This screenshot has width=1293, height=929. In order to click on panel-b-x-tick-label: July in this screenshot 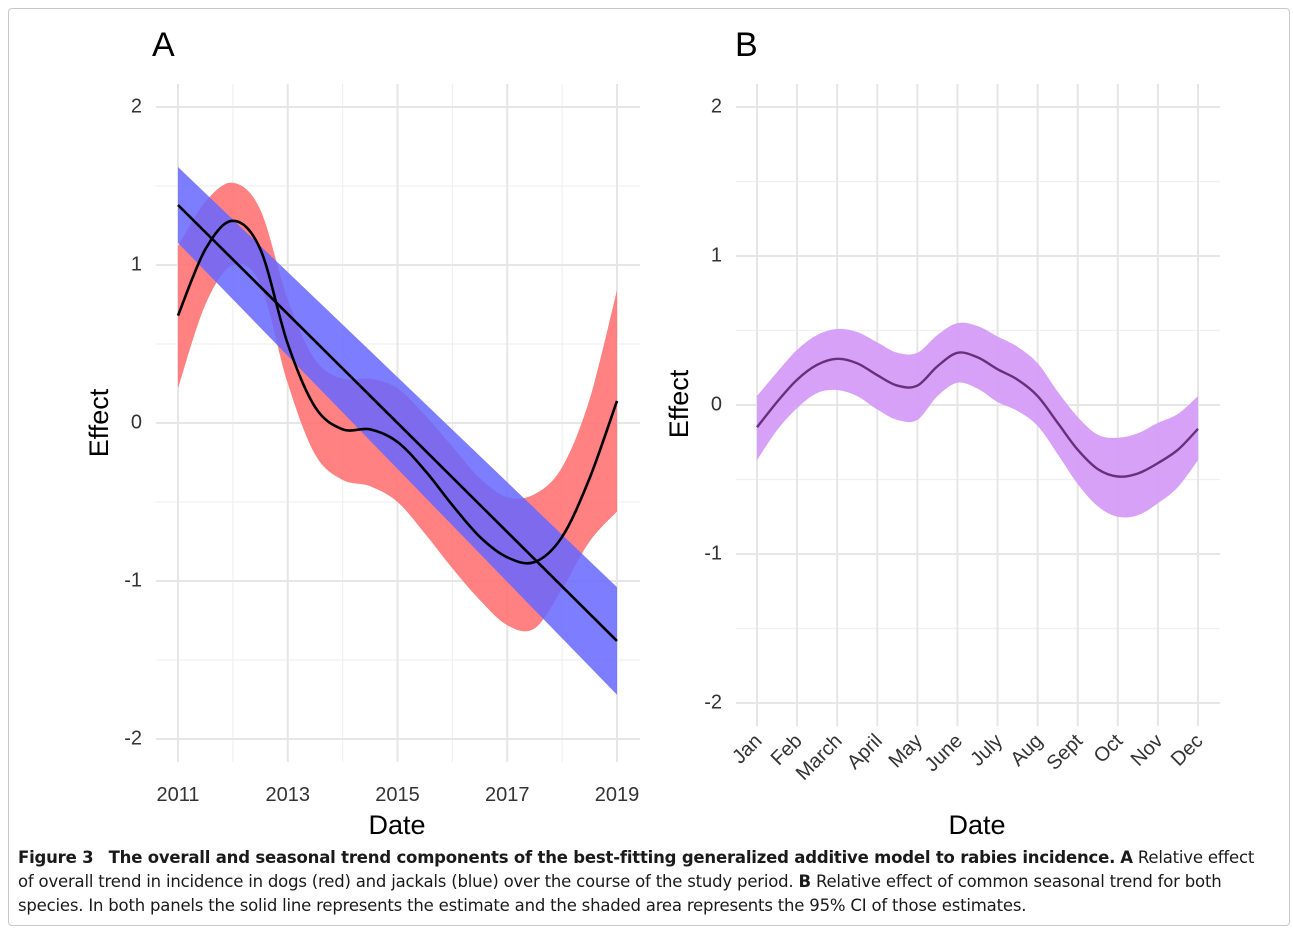, I will do `click(986, 750)`.